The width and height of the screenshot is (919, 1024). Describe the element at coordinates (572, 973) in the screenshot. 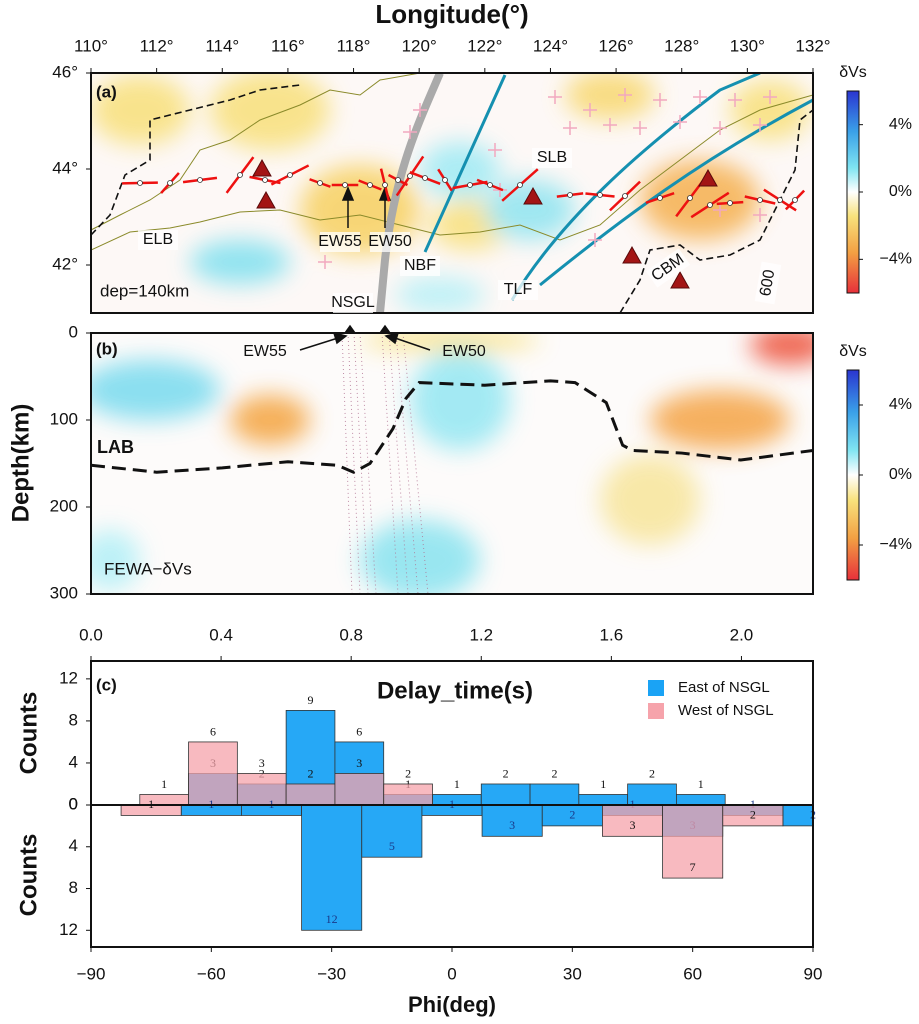

I see `x-tick-label: 30` at that location.